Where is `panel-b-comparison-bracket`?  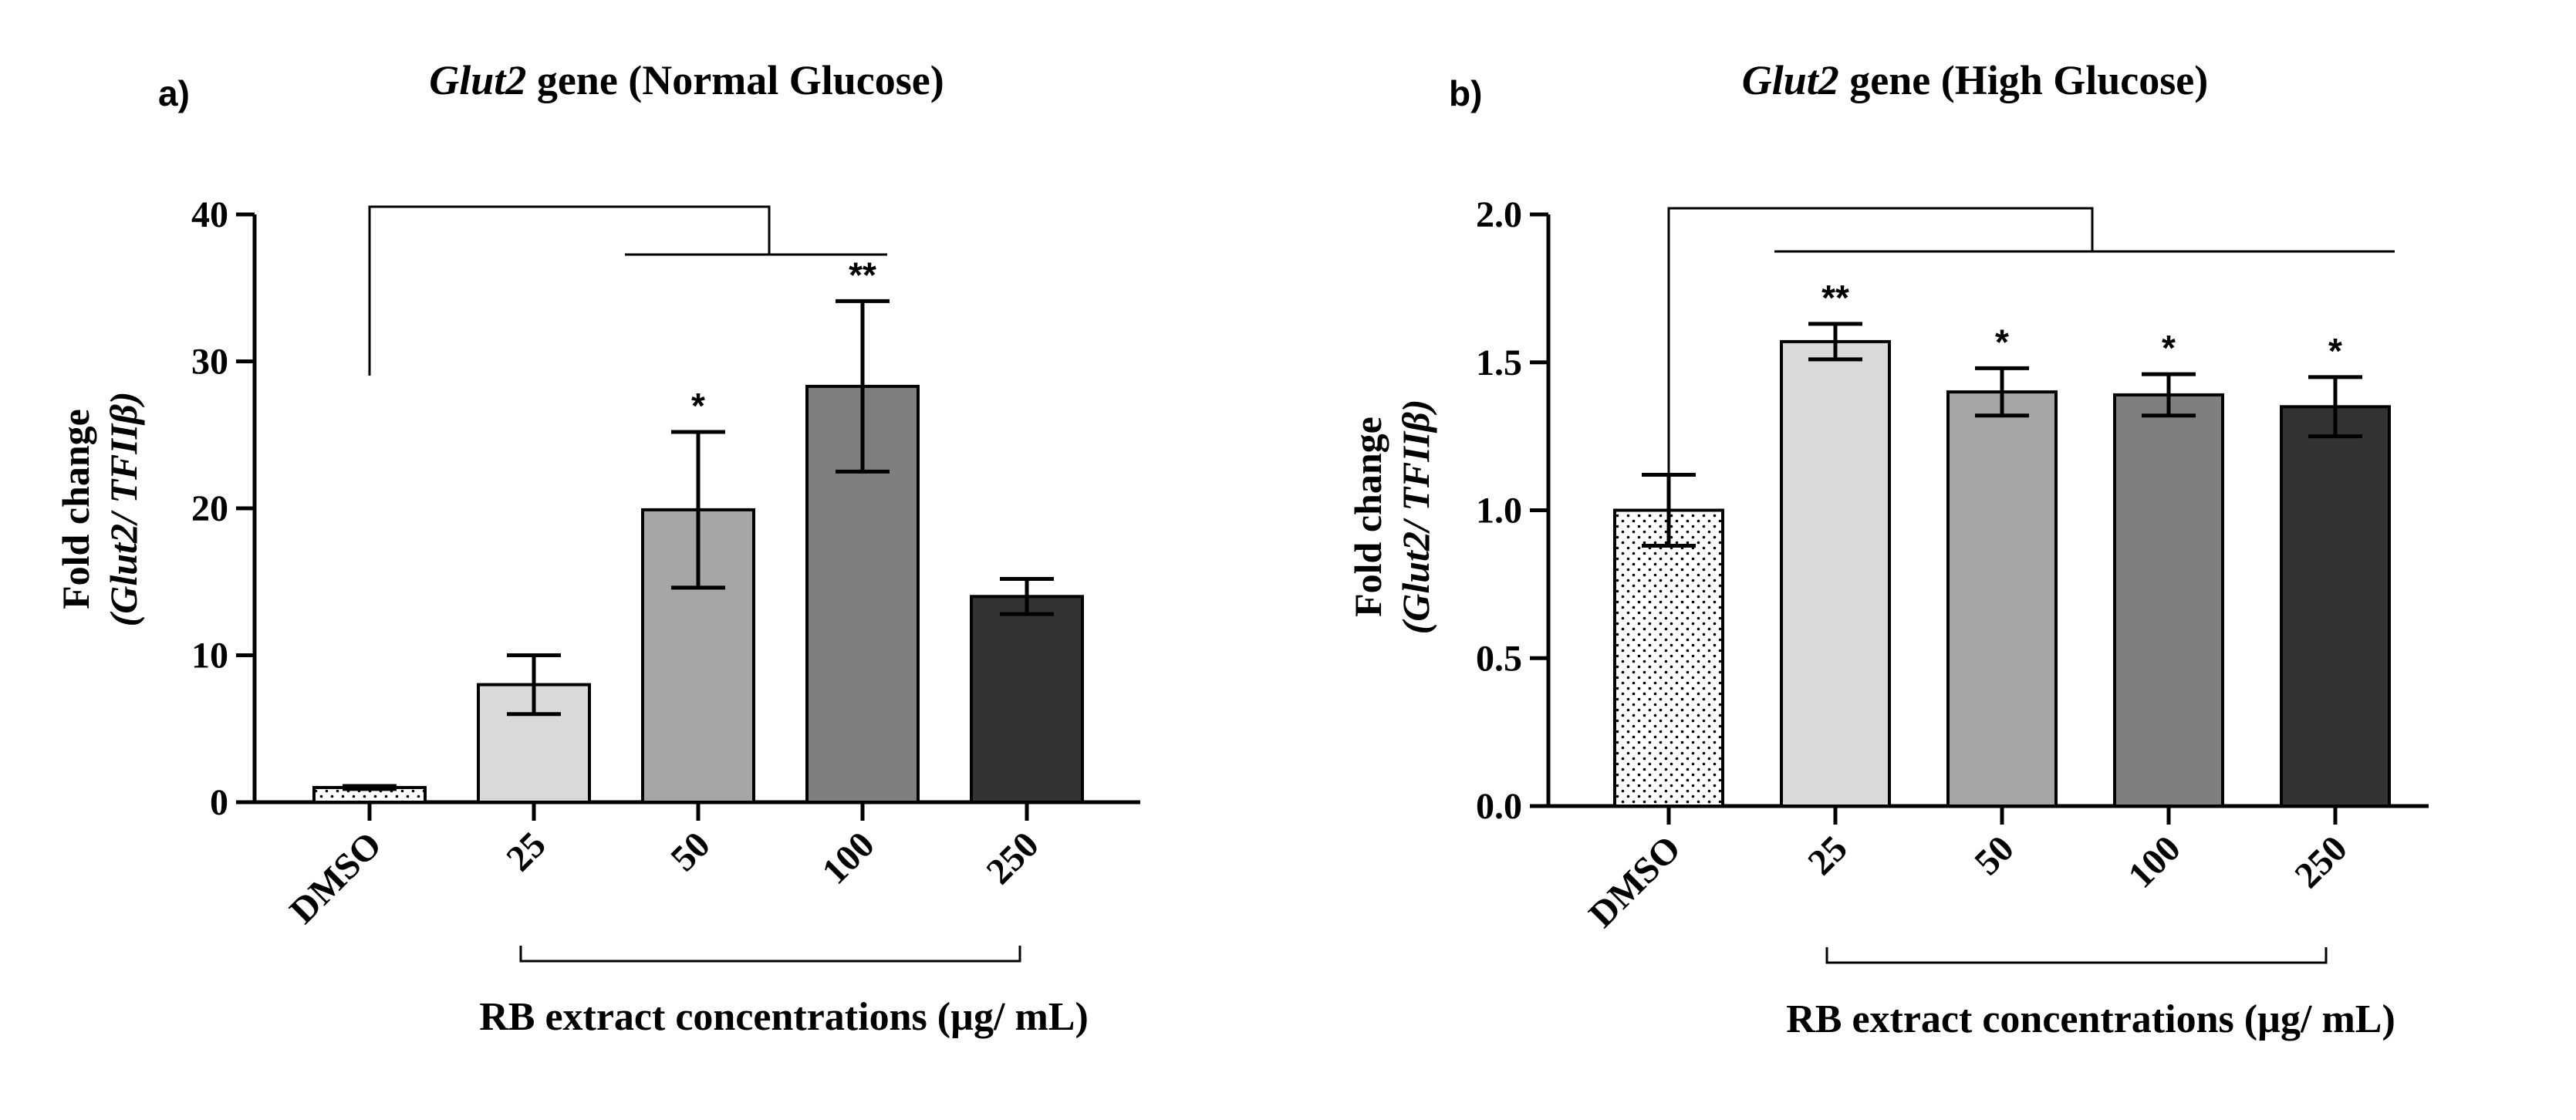
panel-b-comparison-bracket is located at coordinates (1880, 340).